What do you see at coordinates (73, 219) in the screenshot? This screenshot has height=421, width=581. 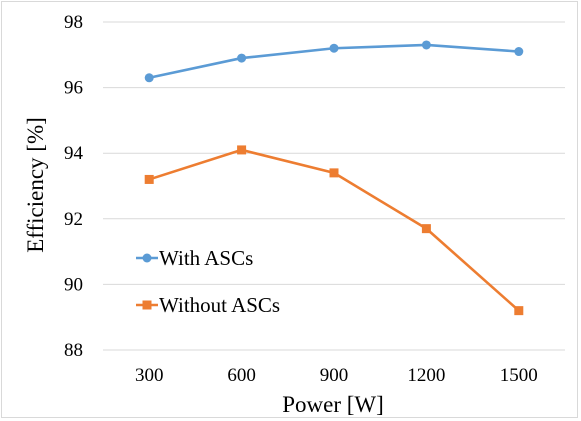 I see `y-tick-label: 92` at bounding box center [73, 219].